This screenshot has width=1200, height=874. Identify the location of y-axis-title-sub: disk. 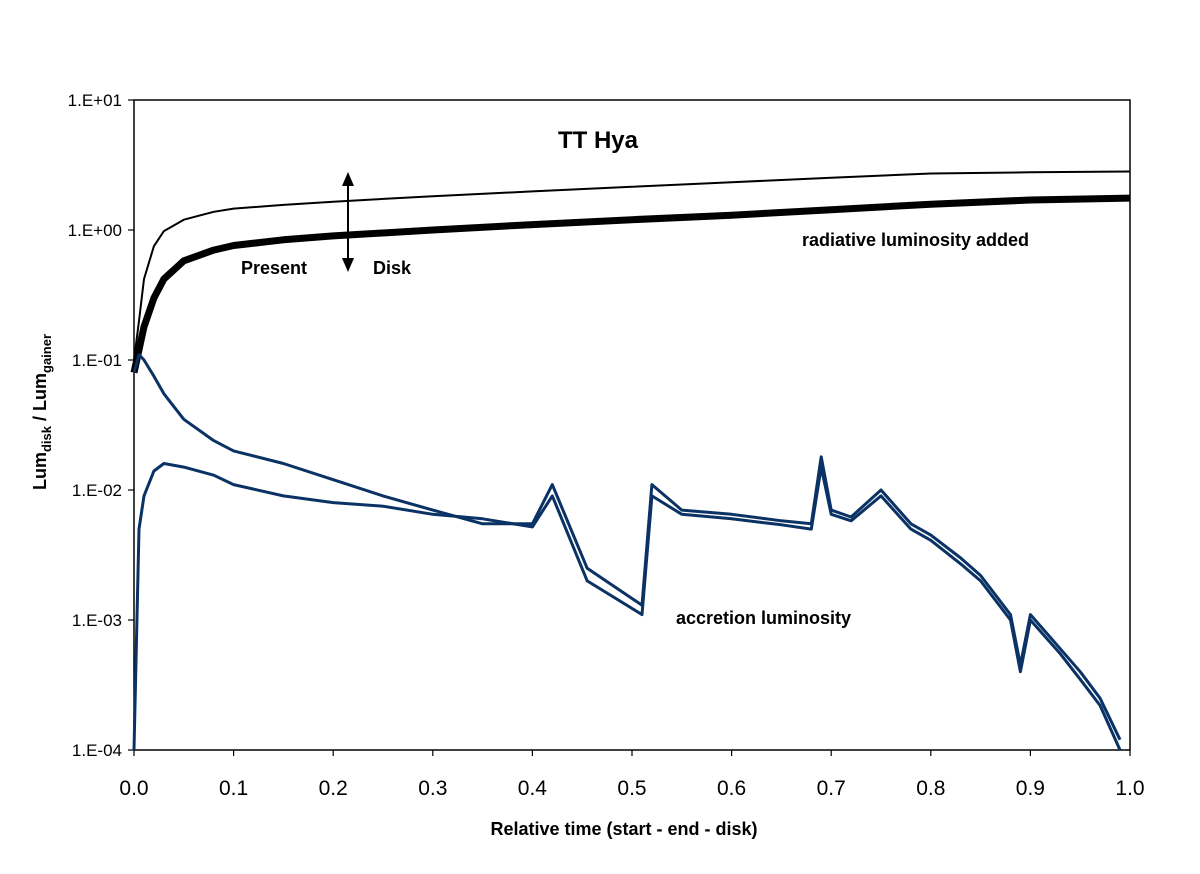
(46, 438).